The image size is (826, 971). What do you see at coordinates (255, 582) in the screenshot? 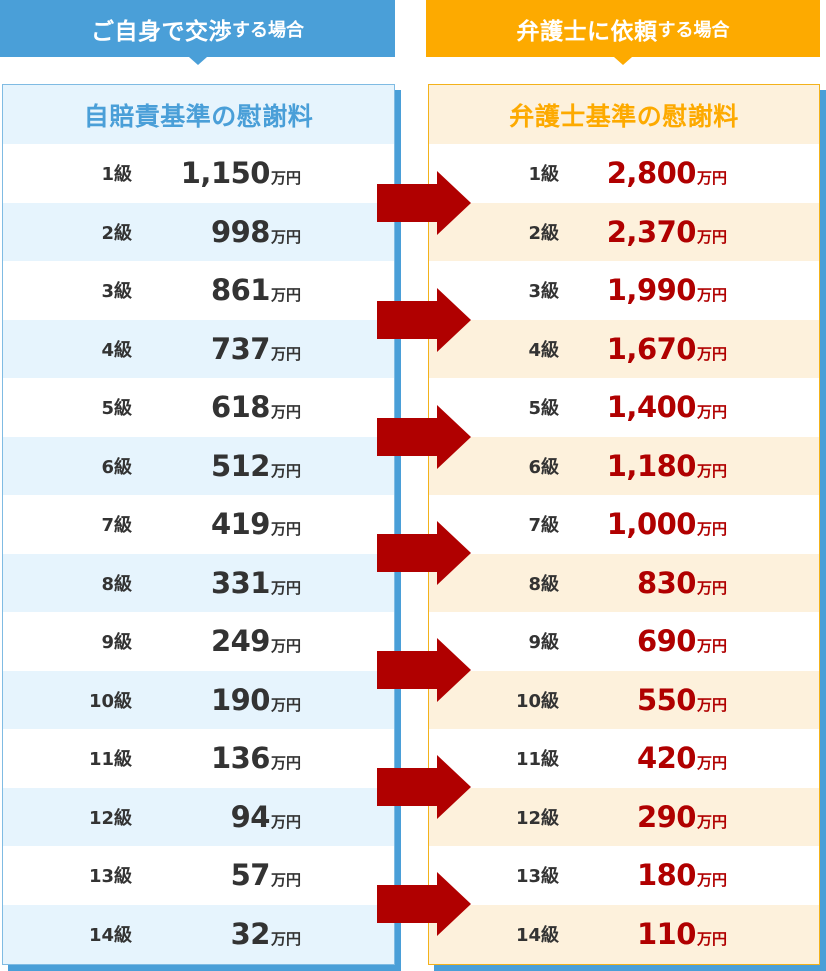
I see `amount-value: 331 万円` at bounding box center [255, 582].